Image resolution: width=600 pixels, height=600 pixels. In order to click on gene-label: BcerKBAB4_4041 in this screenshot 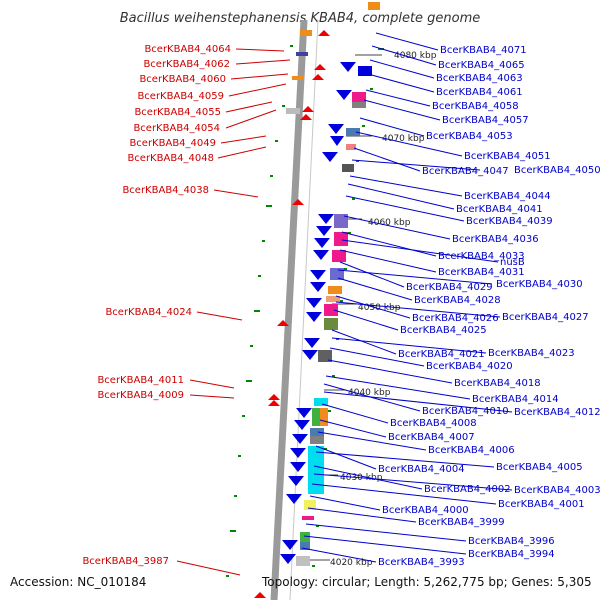, I will do `click(499, 209)`.